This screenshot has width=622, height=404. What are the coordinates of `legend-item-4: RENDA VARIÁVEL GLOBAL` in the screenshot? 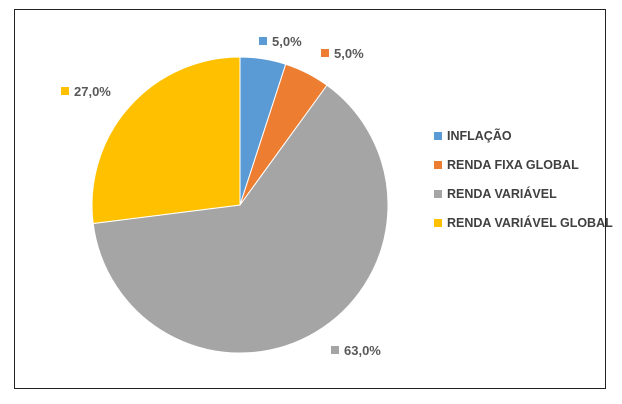 It's located at (523, 222).